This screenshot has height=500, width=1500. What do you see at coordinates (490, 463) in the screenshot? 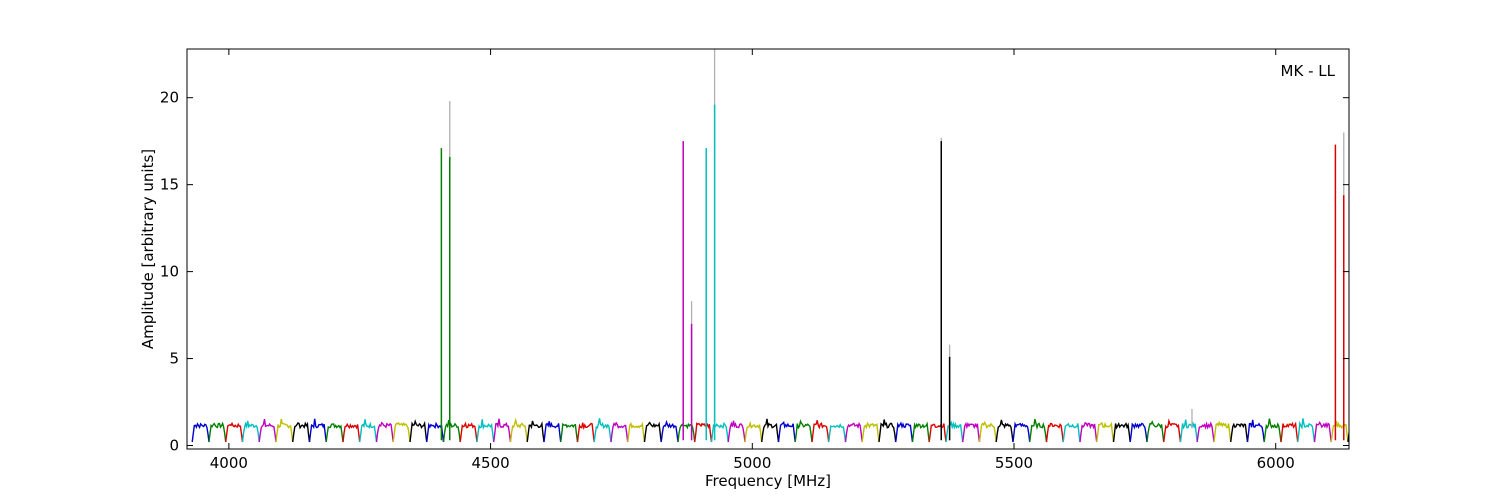
I see `x-tick-label: 4500` at bounding box center [490, 463].